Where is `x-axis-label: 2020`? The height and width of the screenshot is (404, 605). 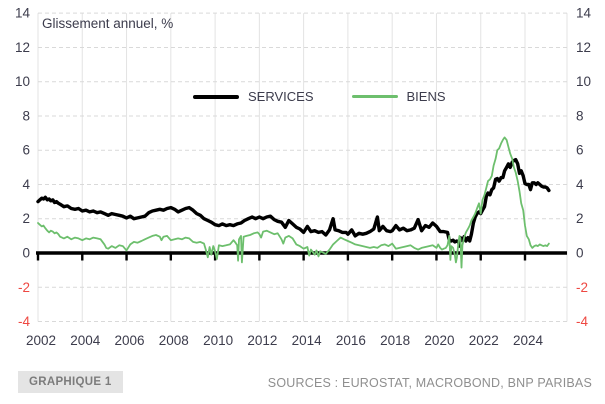
x-axis-label: 2020 is located at coordinates (439, 340).